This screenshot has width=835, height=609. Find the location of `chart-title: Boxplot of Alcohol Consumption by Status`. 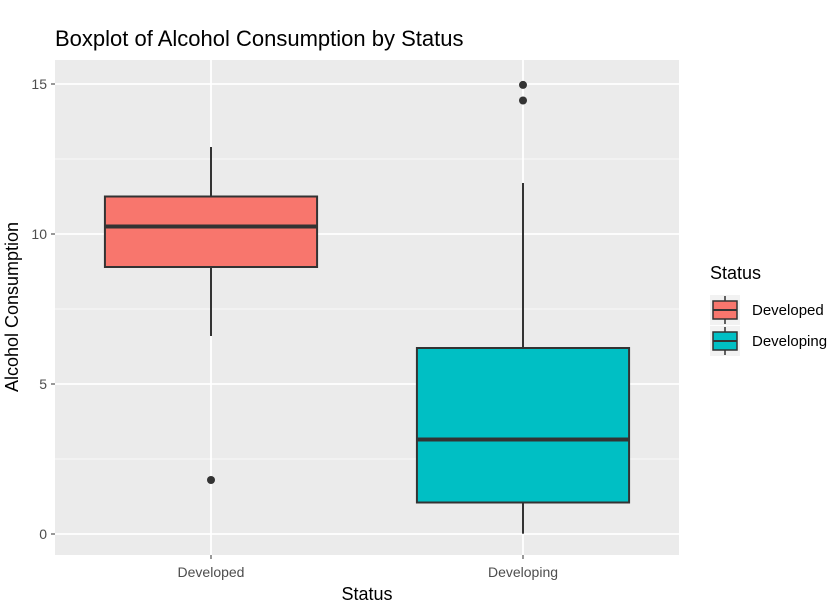

chart-title: Boxplot of Alcohol Consumption by Status is located at coordinates (259, 38).